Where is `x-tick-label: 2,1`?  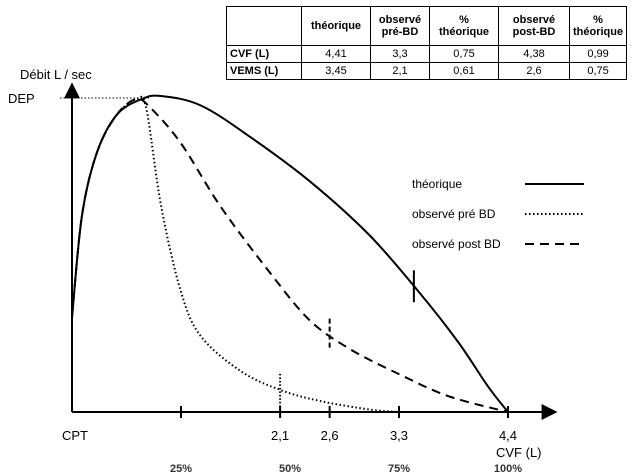 x-tick-label: 2,1 is located at coordinates (280, 435).